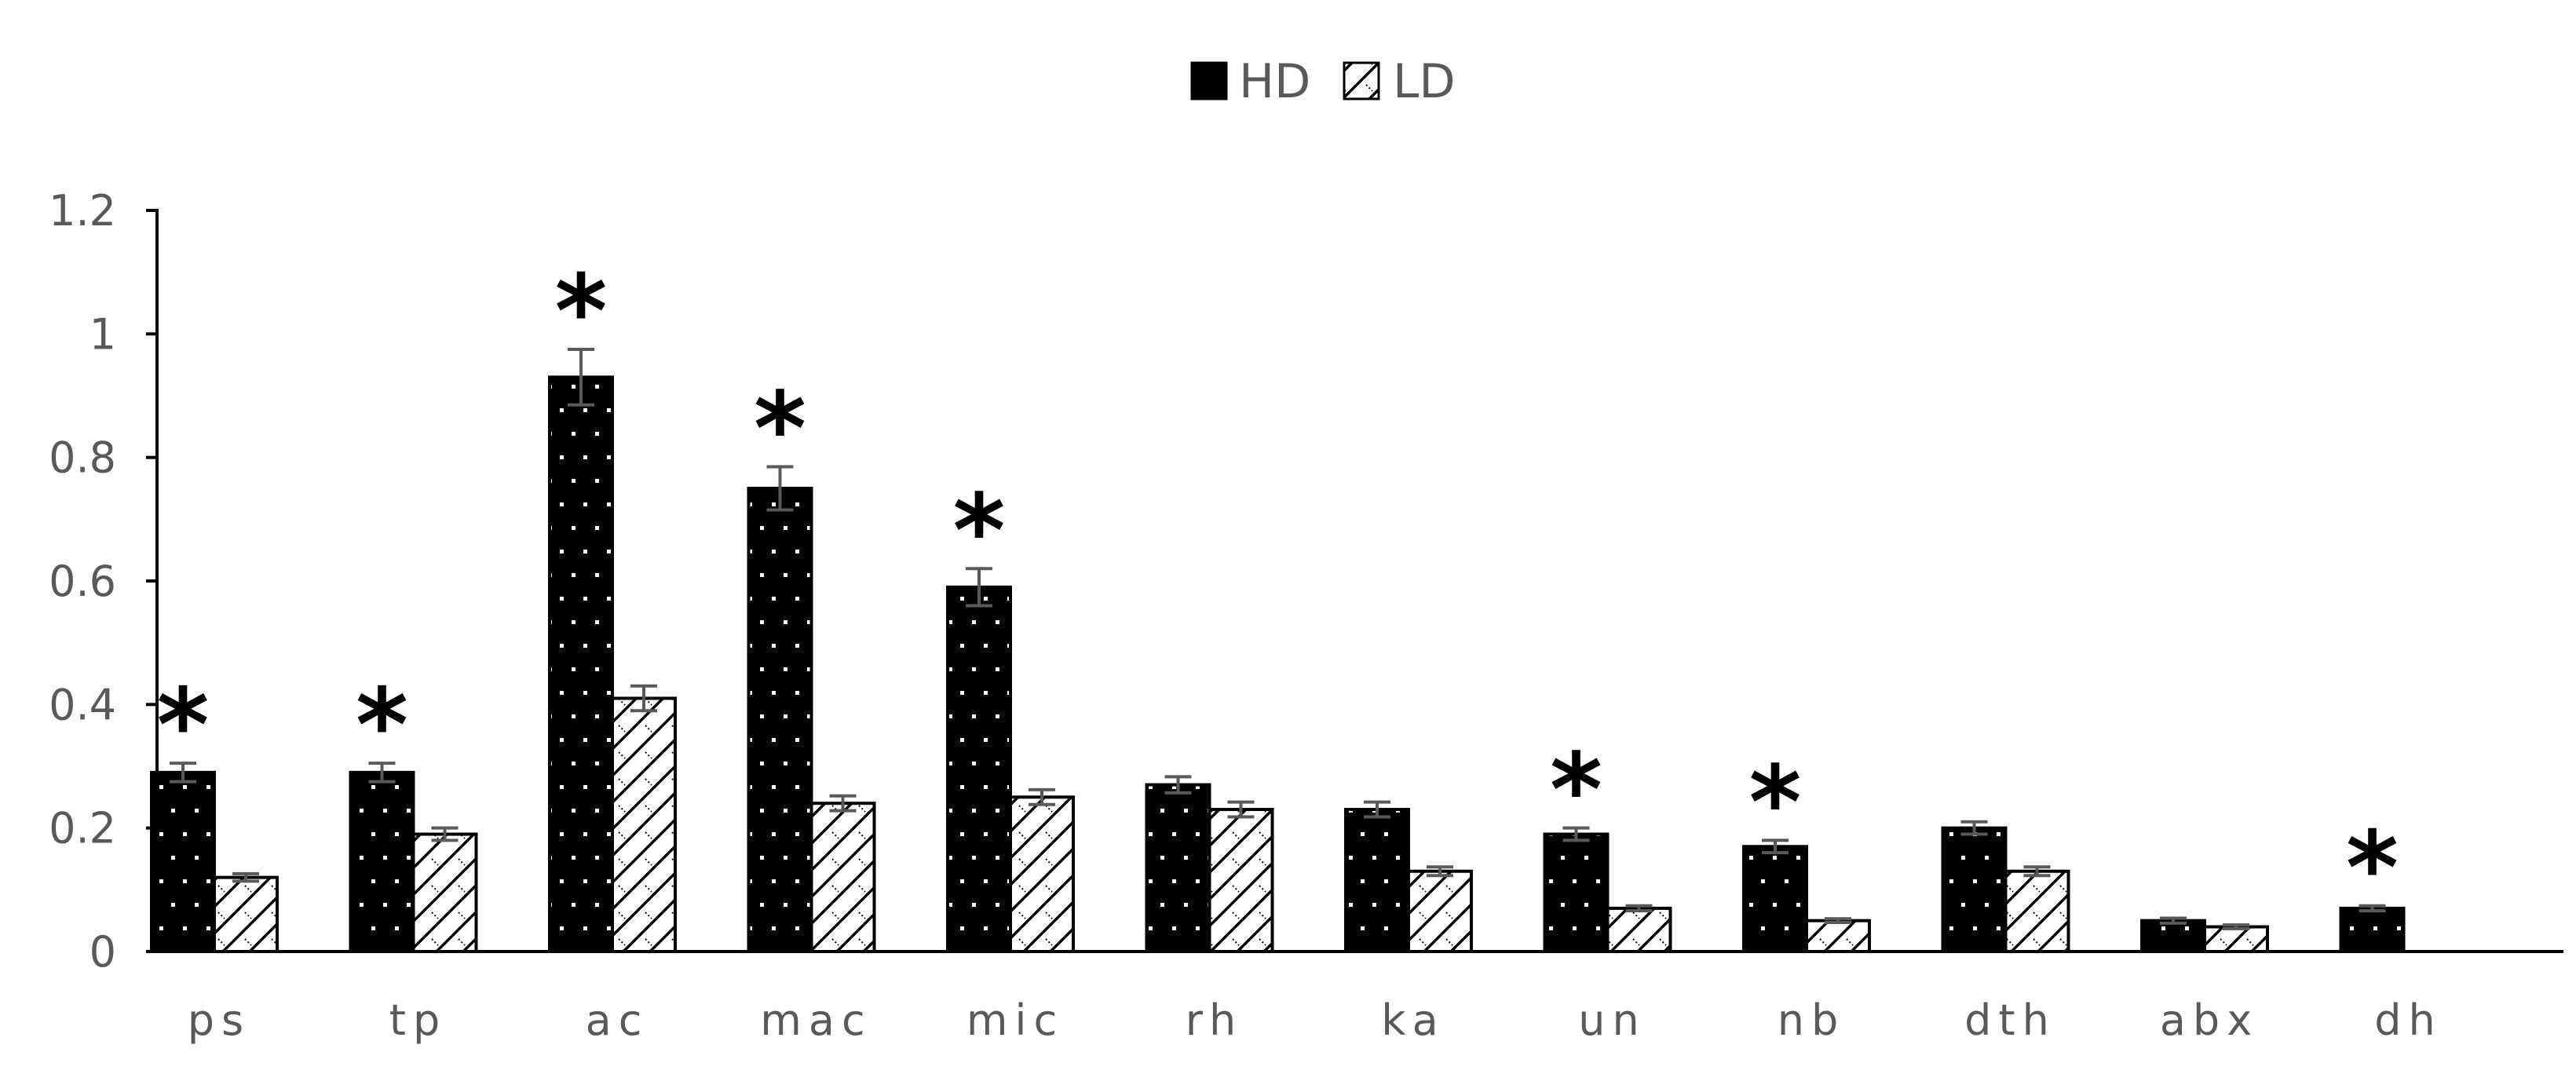  I want to click on legend: HD LD, so click(1323, 81).